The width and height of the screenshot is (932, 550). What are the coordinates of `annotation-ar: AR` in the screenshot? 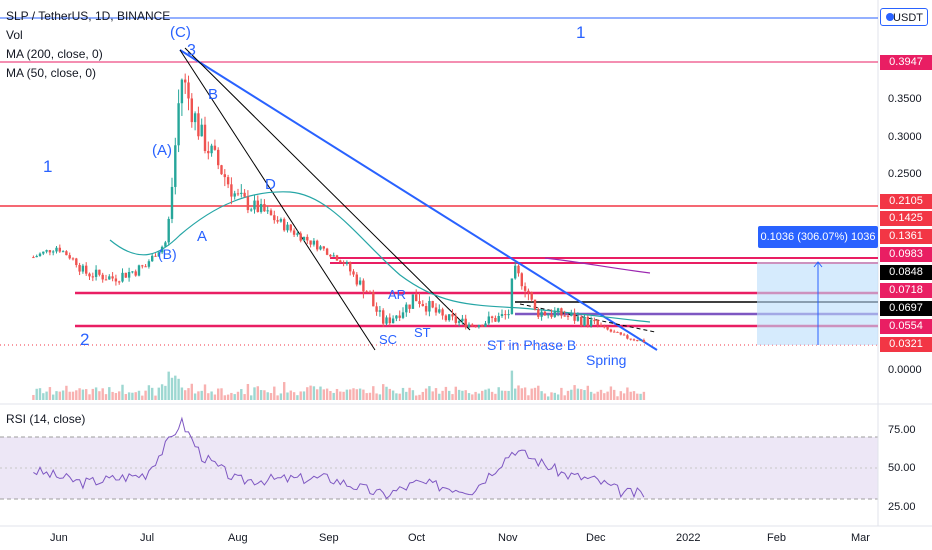 It's located at (397, 294).